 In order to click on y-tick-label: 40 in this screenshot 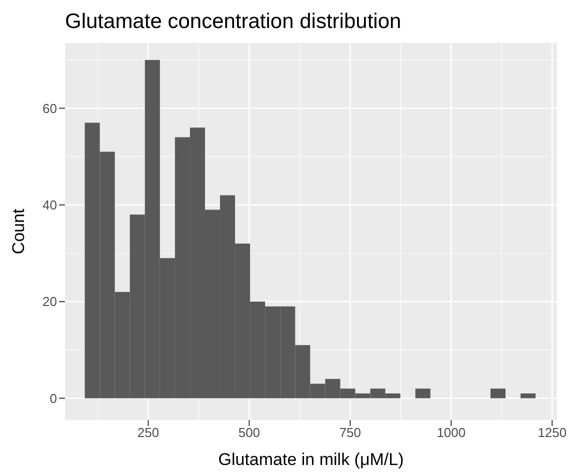, I will do `click(49, 205)`.